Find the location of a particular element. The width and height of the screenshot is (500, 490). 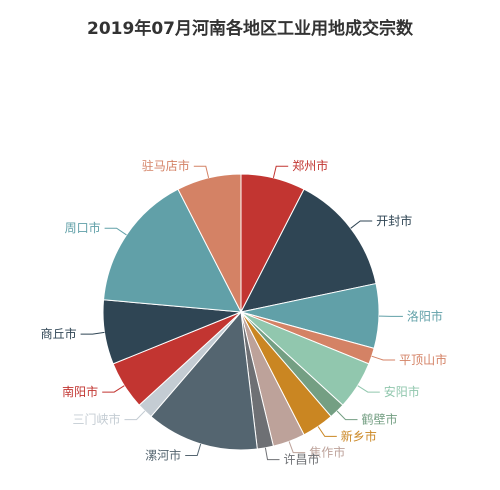

slice-label-9: 许昌市 is located at coordinates (302, 459).